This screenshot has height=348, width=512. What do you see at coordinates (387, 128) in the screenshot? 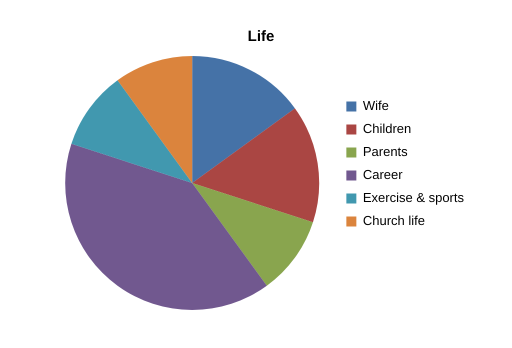
I see `legend-label: Children` at bounding box center [387, 128].